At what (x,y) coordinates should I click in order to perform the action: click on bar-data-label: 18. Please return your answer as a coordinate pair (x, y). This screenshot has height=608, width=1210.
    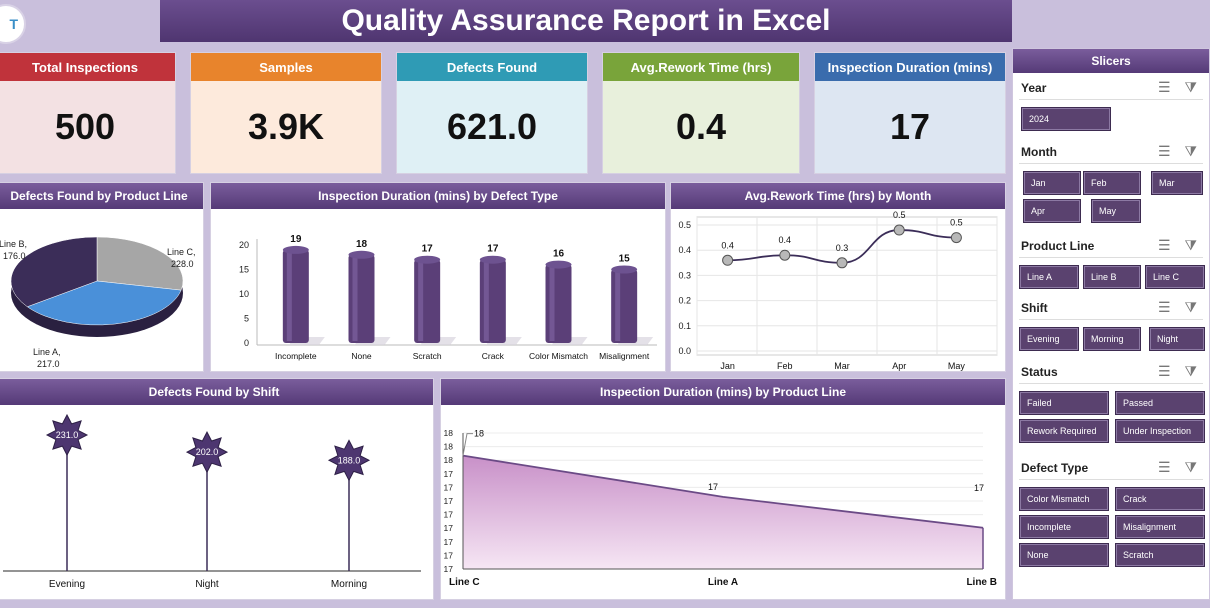
    Looking at the image, I should click on (362, 244).